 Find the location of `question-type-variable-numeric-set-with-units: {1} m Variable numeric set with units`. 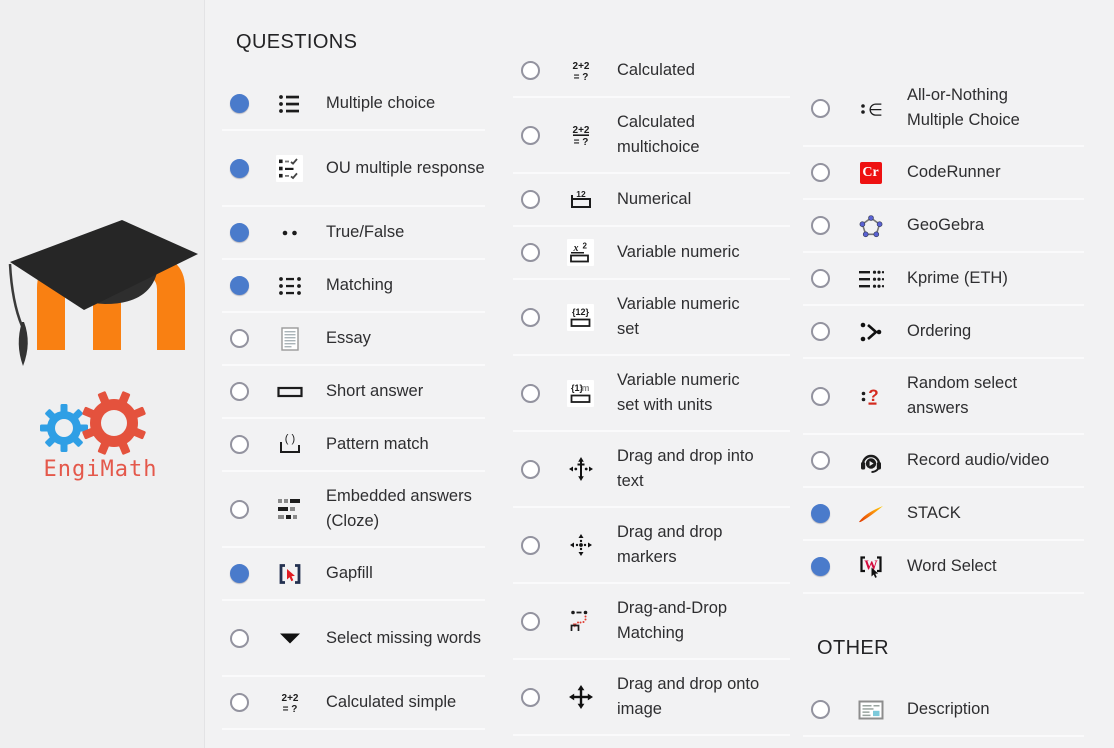

question-type-variable-numeric-set-with-units: {1} m Variable numeric set with units is located at coordinates (651, 394).